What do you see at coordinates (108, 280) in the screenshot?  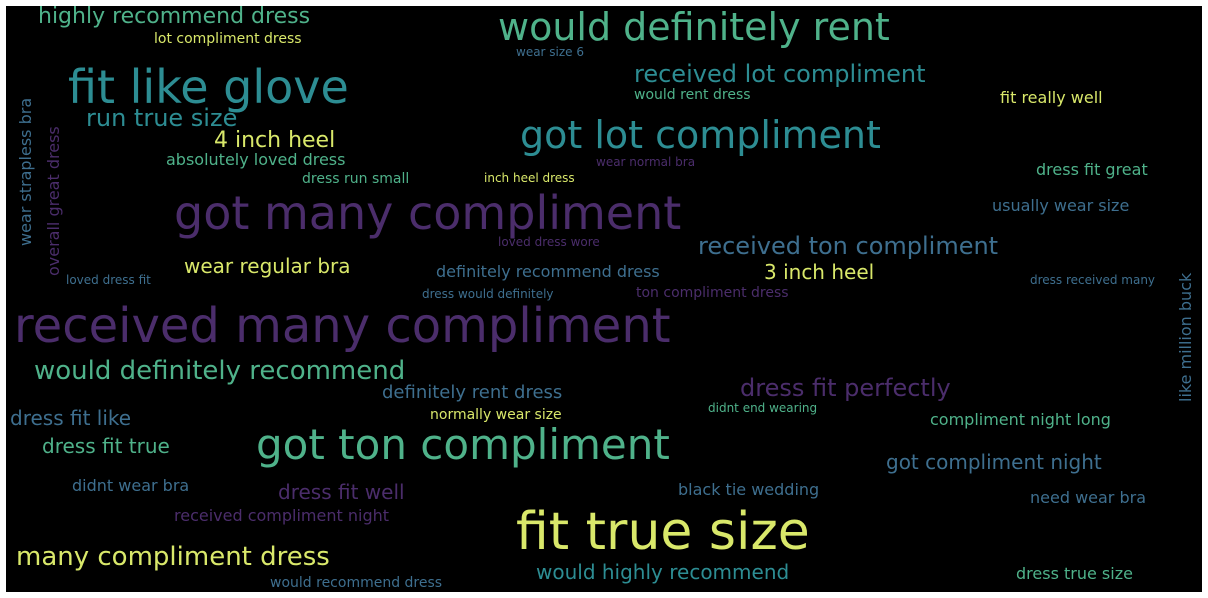 I see `word-cloud-term: loved dress fit` at bounding box center [108, 280].